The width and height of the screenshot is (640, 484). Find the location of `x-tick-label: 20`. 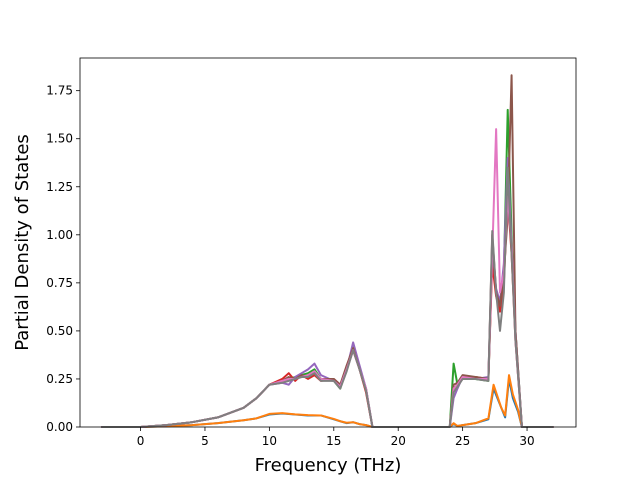

x-tick-label: 20 is located at coordinates (398, 441).